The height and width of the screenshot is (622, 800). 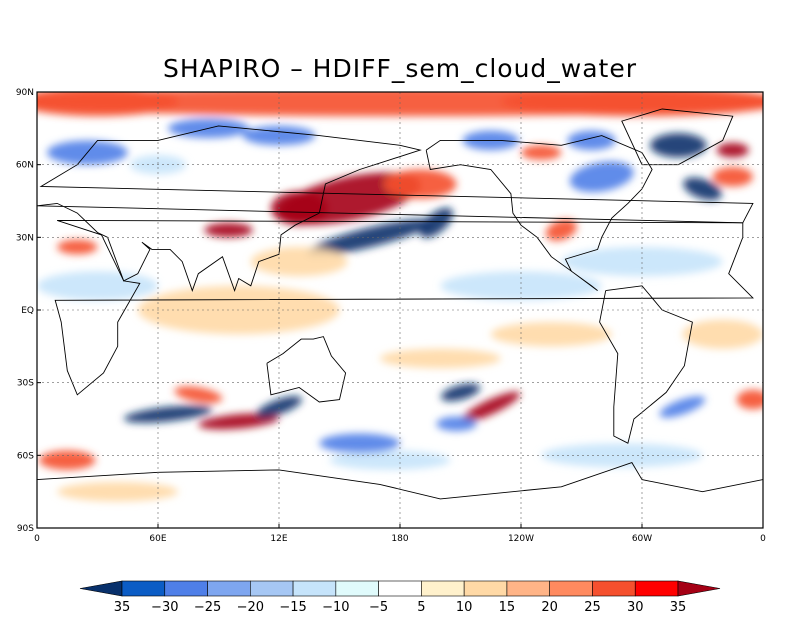 I want to click on lat-tick-label: 30S, so click(x=25, y=384).